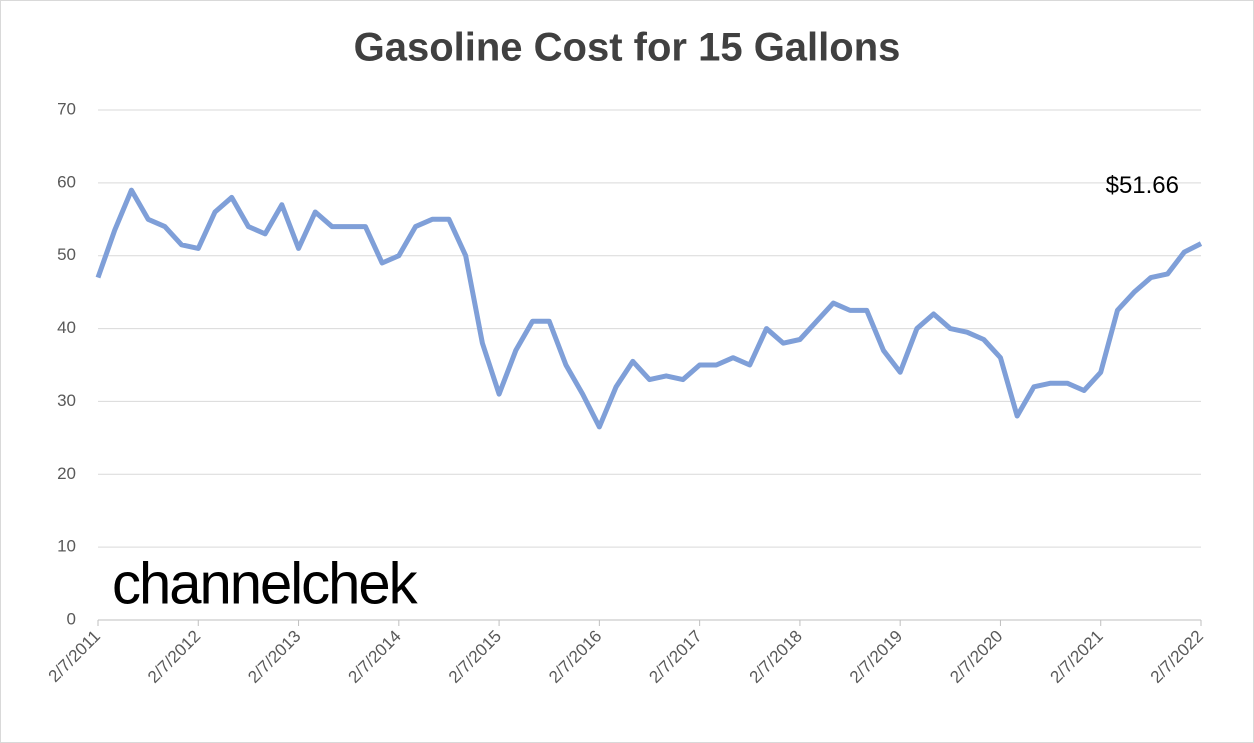 The image size is (1254, 743). I want to click on y-tick-label: 10, so click(66, 546).